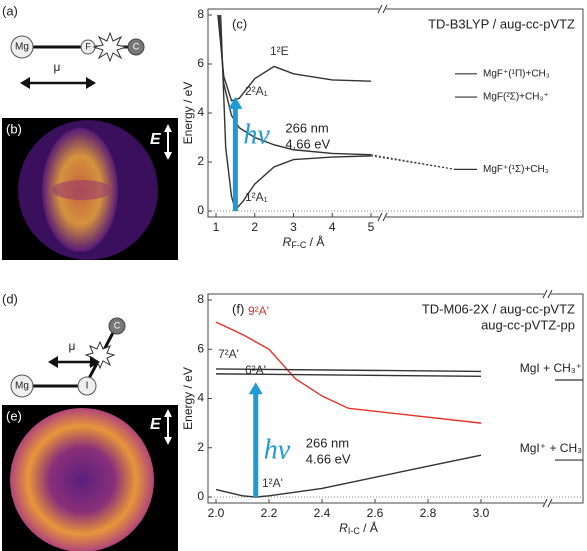 This screenshot has height=551, width=587. What do you see at coordinates (88, 46) in the screenshot?
I see `atom-label: F` at bounding box center [88, 46].